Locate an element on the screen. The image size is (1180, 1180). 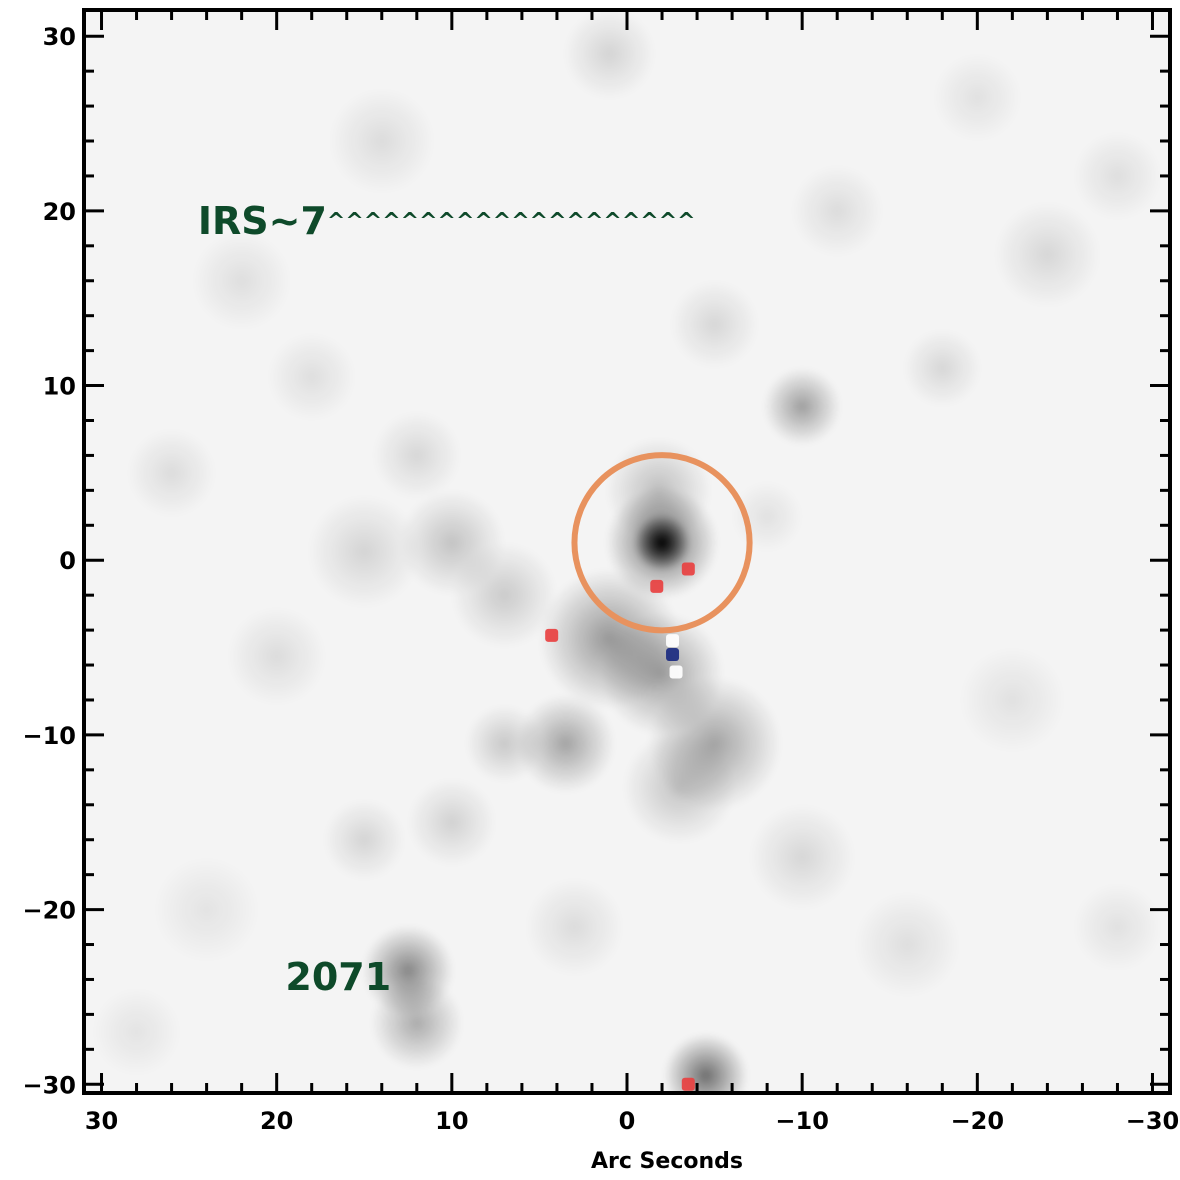
x-tick-label: 0 is located at coordinates (627, 1121).